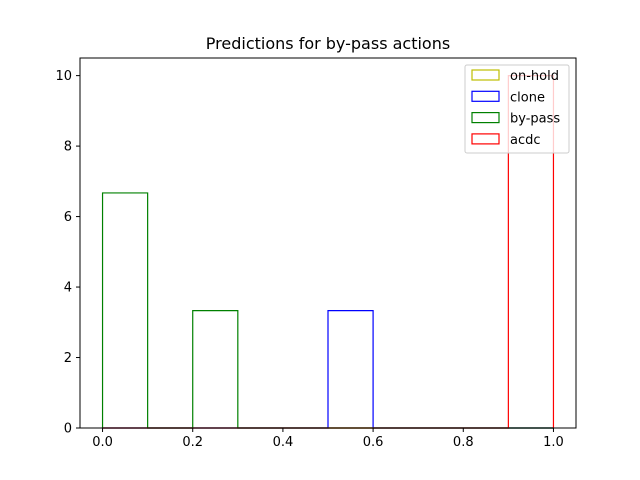 The height and width of the screenshot is (480, 640). I want to click on legend-label-acdc: acdc, so click(525, 140).